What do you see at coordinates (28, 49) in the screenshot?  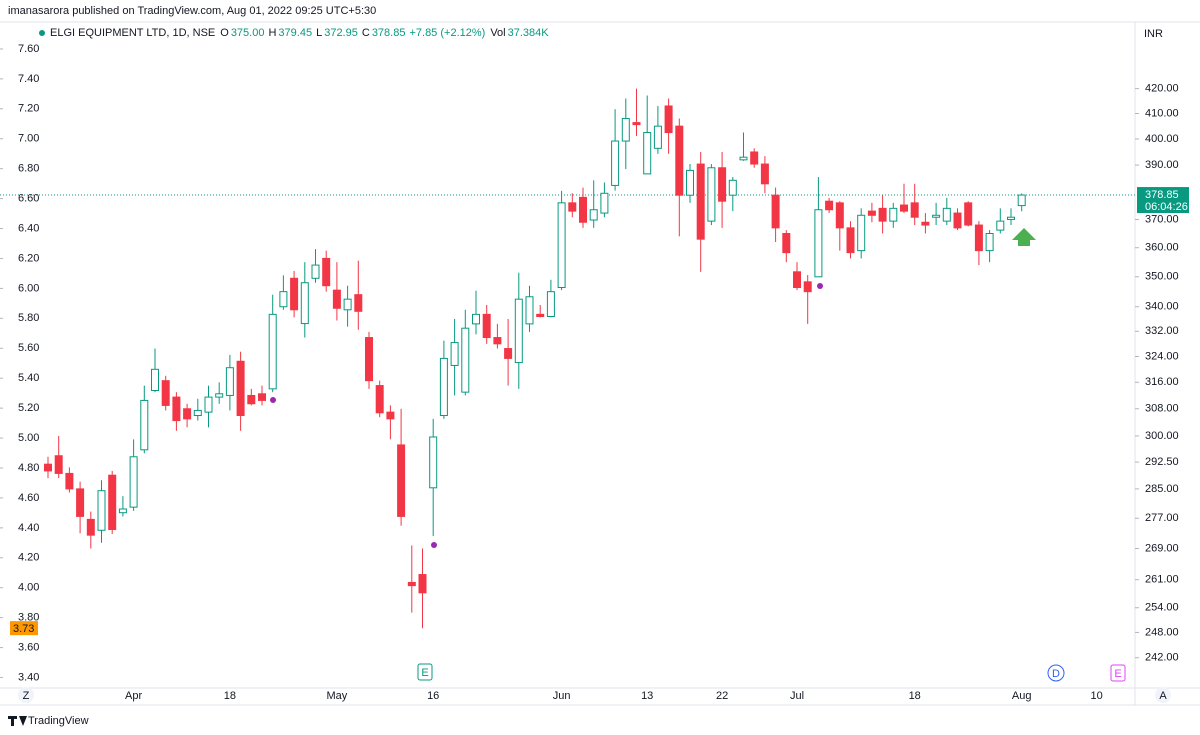 I see `y2-tick-label: 7.60` at bounding box center [28, 49].